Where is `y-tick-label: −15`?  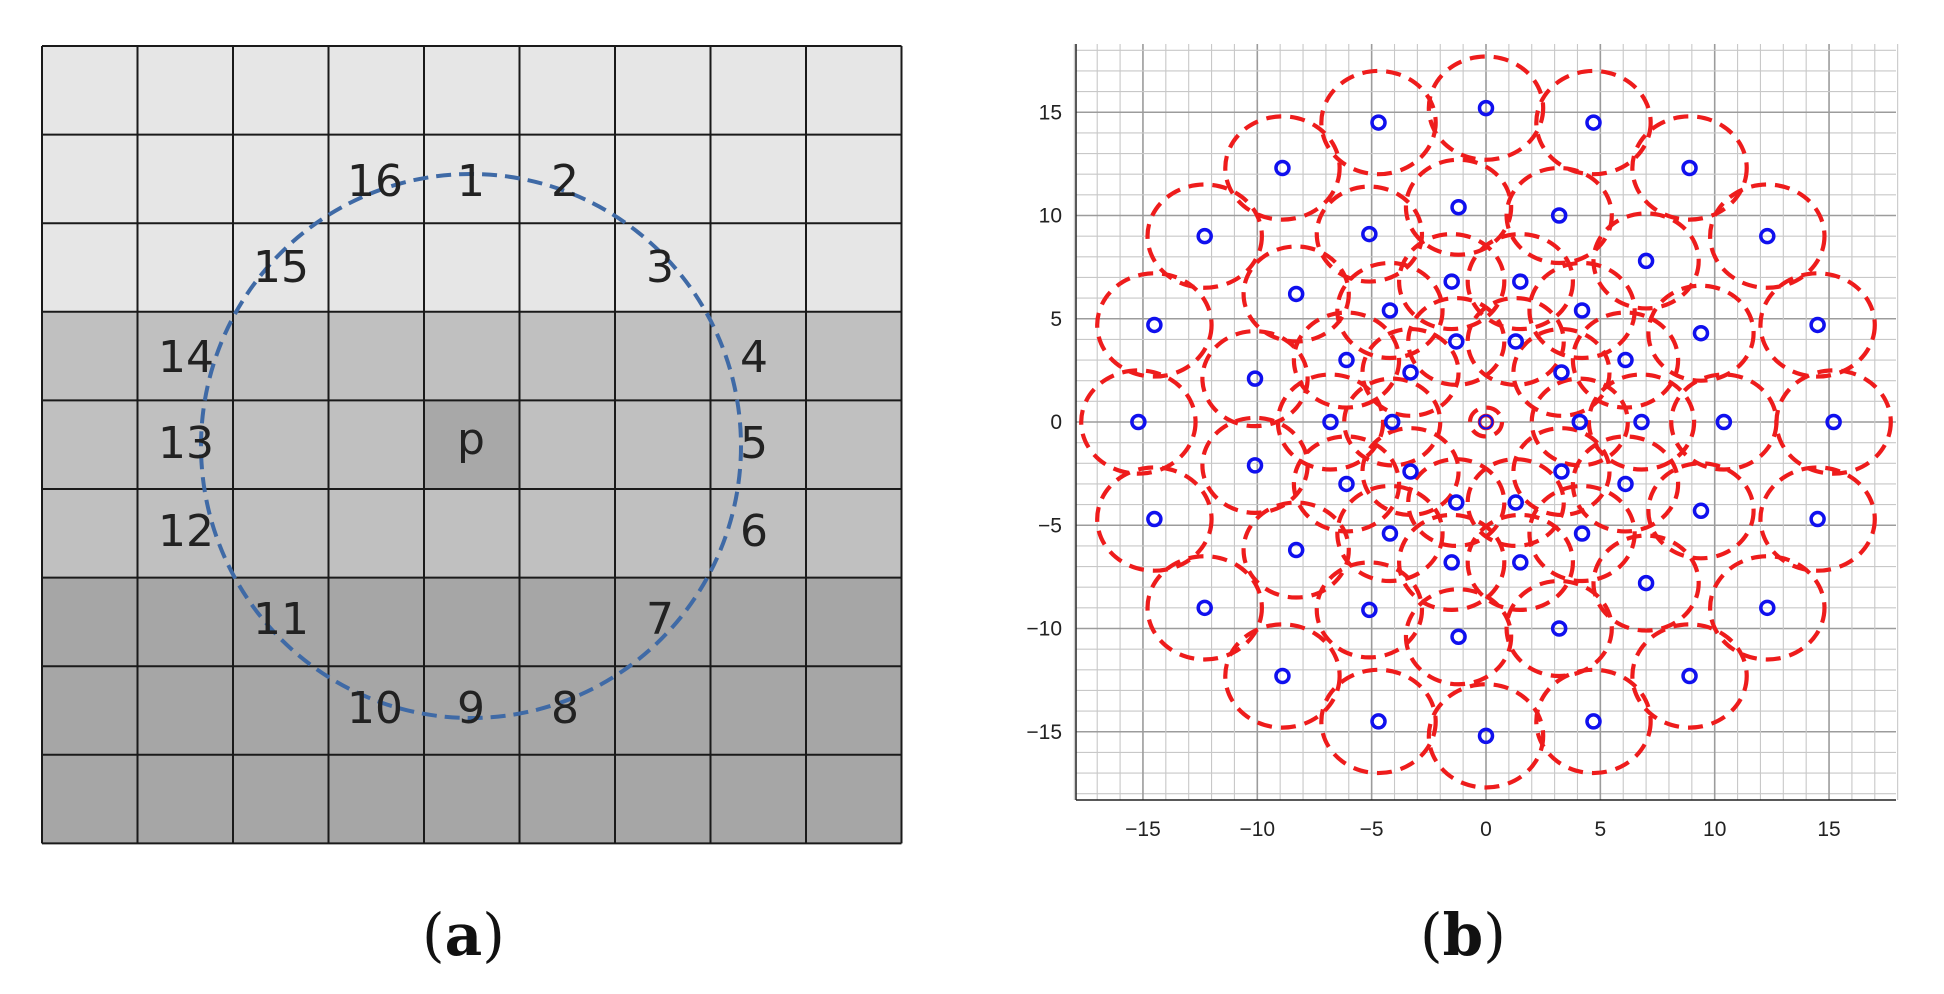
y-tick-label: −15 is located at coordinates (1044, 732).